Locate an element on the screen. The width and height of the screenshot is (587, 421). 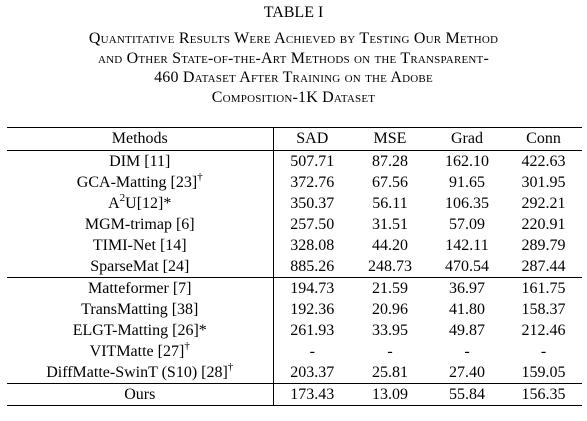
column-header-mse: MSE is located at coordinates (390, 139).